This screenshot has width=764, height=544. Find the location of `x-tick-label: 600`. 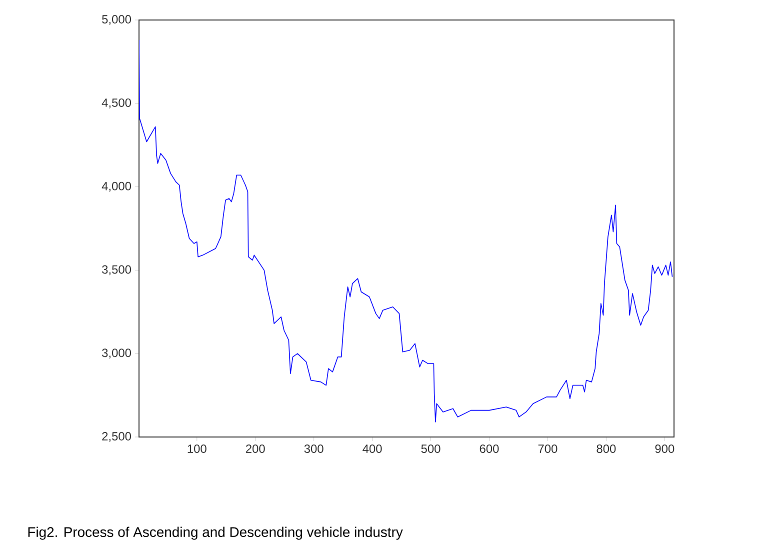

x-tick-label: 600 is located at coordinates (489, 448).